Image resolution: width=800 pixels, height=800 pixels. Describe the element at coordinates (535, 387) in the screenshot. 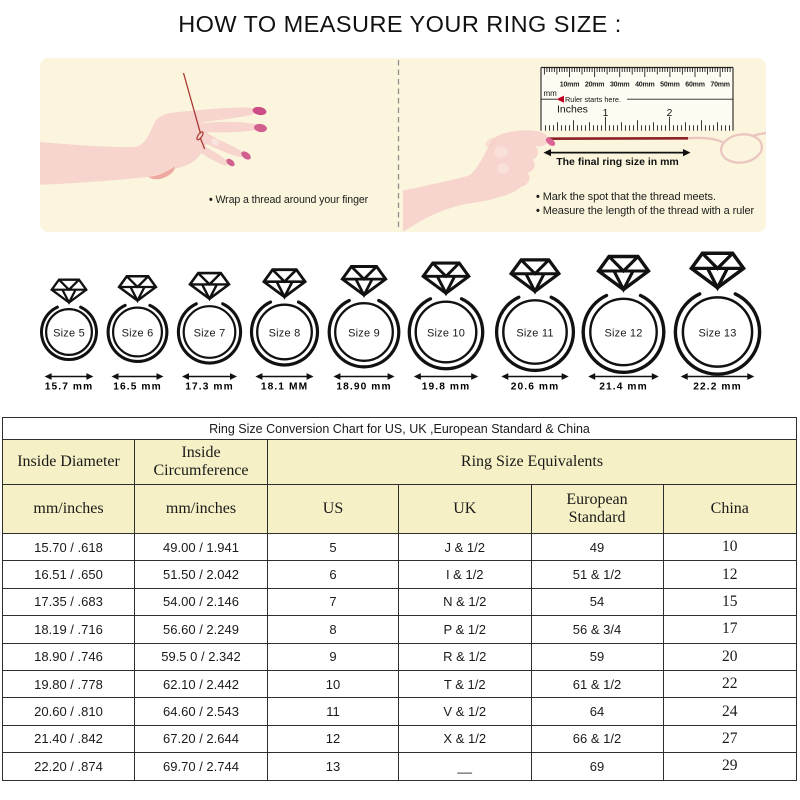

I see `svg-text: 20.6 mm` at that location.